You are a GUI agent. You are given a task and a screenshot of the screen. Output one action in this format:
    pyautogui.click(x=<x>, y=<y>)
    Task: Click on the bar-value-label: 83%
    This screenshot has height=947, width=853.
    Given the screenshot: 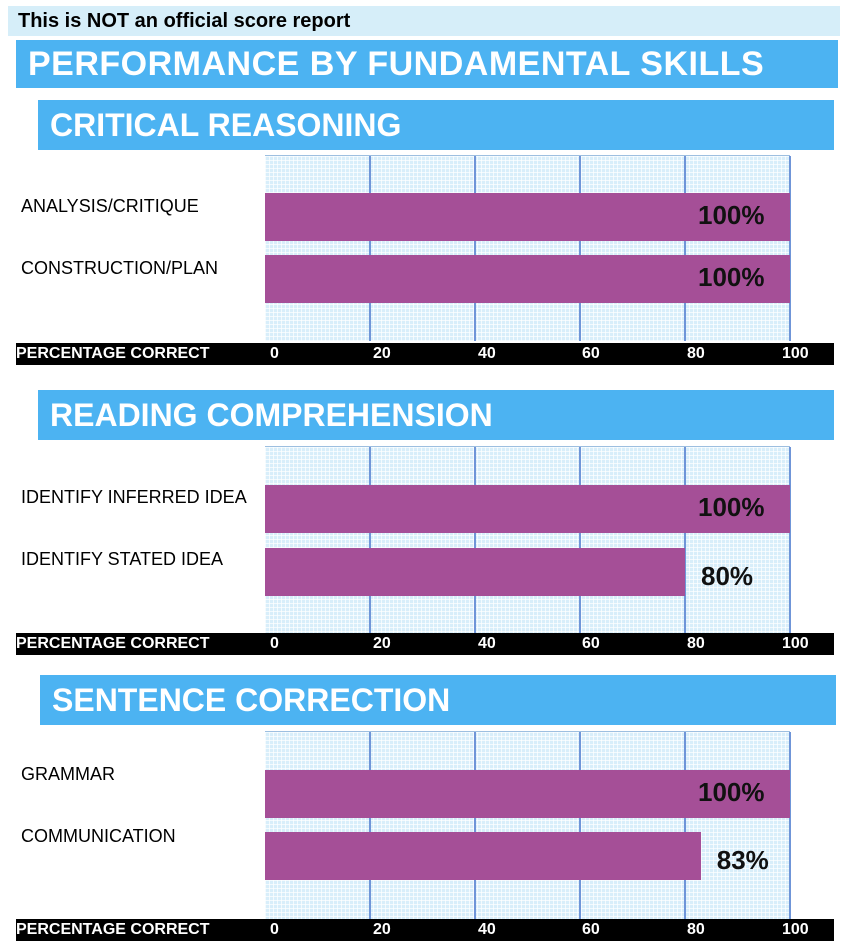 What is the action you would take?
    pyautogui.click(x=742, y=860)
    